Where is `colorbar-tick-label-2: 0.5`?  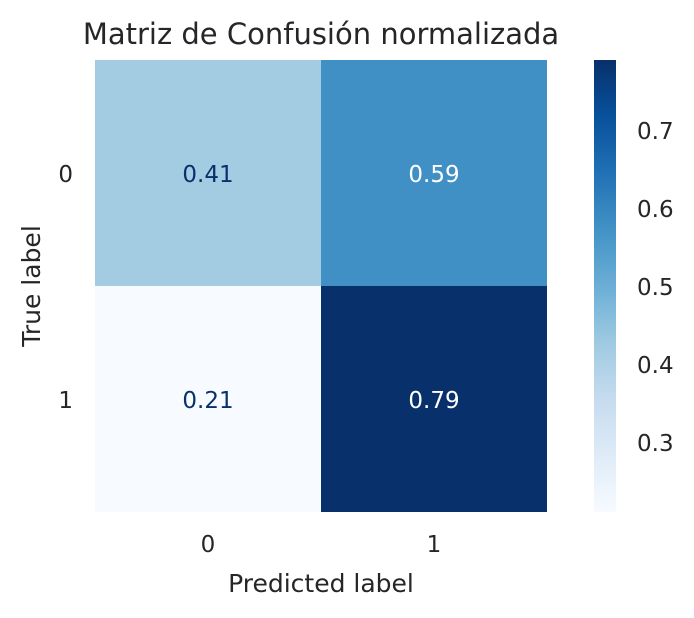 colorbar-tick-label-2: 0.5 is located at coordinates (655, 288).